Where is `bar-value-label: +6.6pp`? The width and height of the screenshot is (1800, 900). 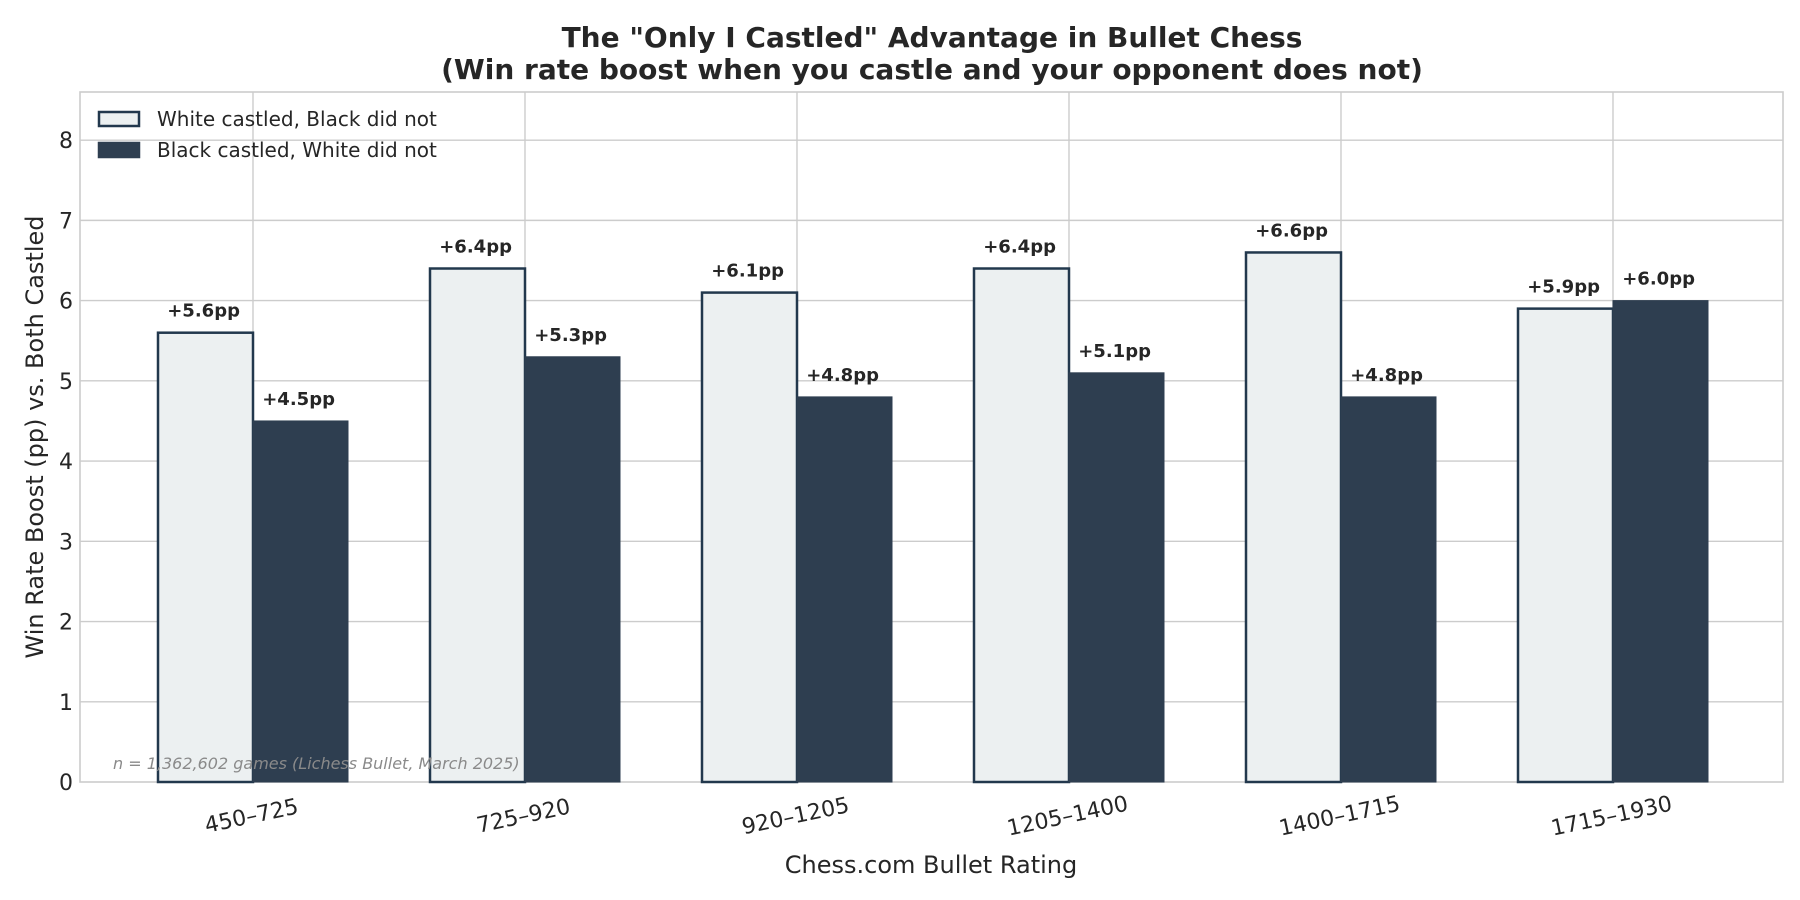 bar-value-label: +6.6pp is located at coordinates (1291, 230).